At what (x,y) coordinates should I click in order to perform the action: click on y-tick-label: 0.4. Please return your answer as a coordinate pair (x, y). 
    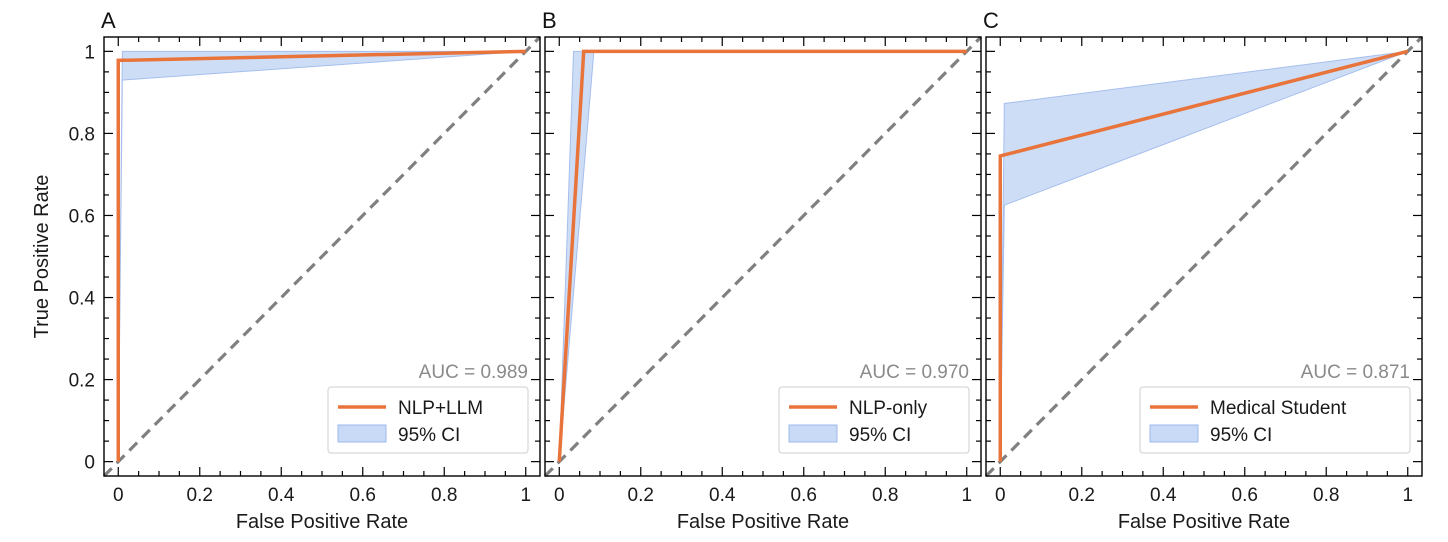
    Looking at the image, I should click on (82, 299).